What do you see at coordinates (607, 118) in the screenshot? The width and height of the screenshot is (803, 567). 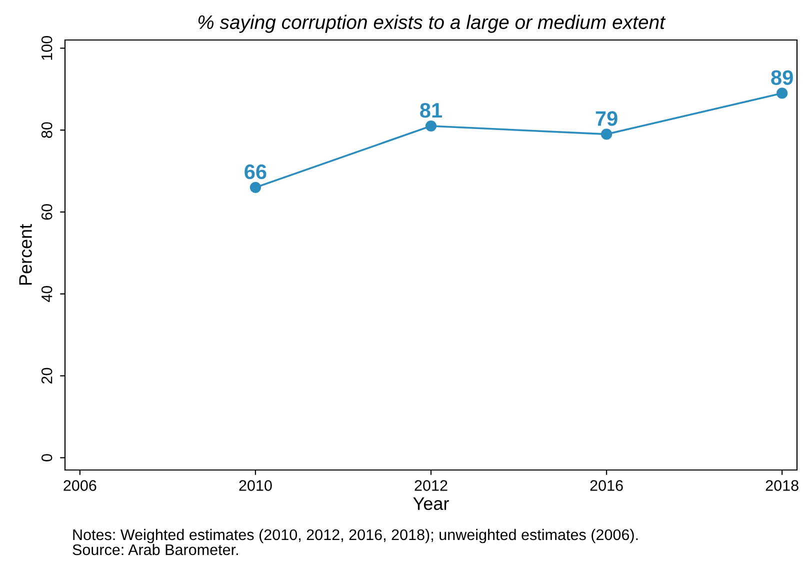 I see `data-label: 79` at bounding box center [607, 118].